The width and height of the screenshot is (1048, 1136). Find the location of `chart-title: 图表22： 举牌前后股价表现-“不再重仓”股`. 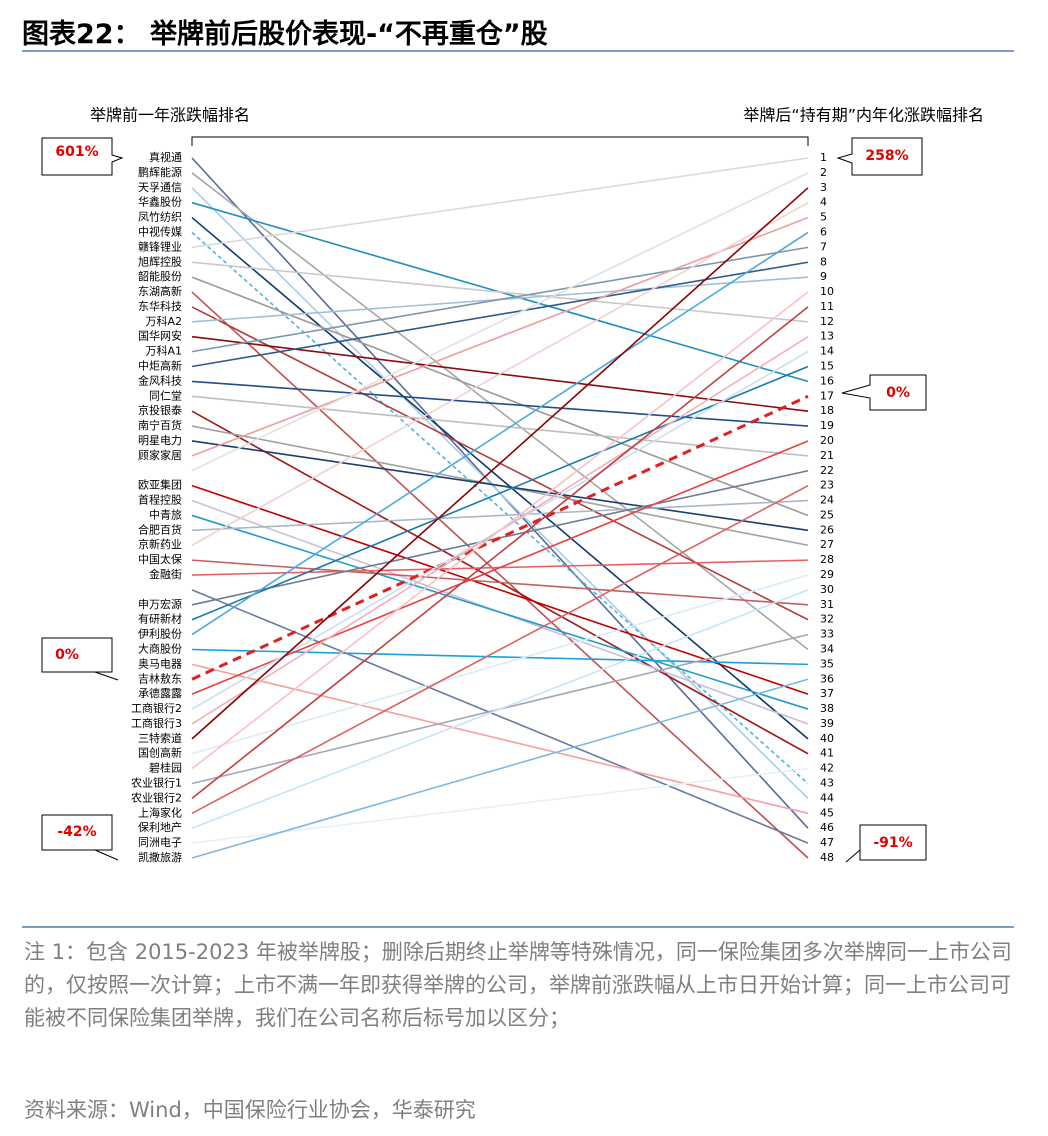

chart-title: 图表22： 举牌前后股价表现-“不再重仓”股 is located at coordinates (285, 34).